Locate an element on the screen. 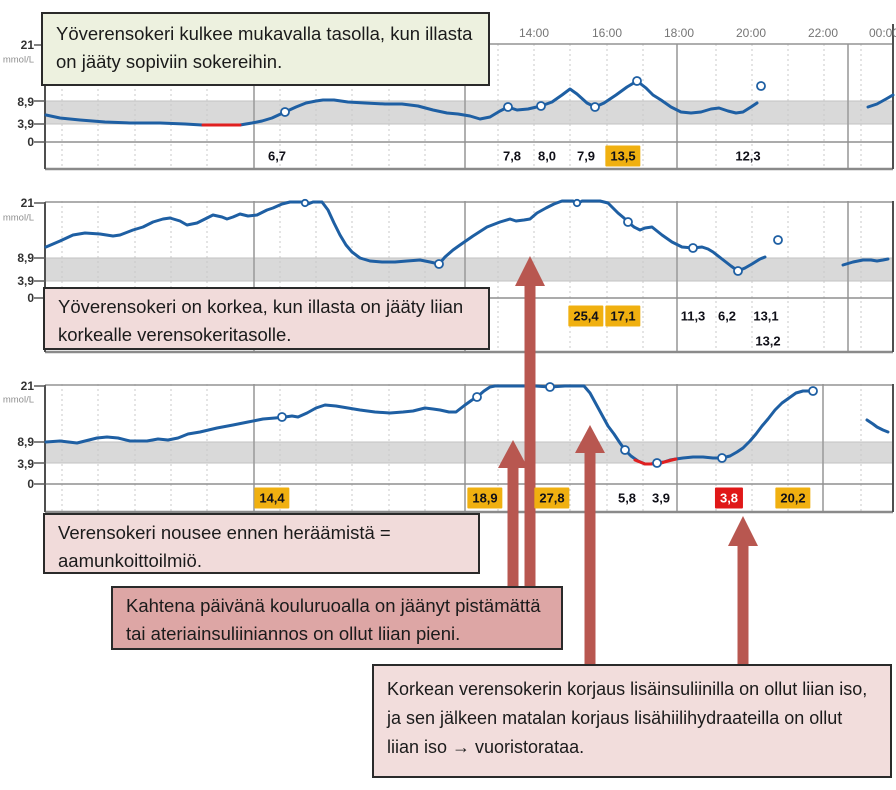 The image size is (896, 790). meter-value: 8,0 is located at coordinates (547, 156).